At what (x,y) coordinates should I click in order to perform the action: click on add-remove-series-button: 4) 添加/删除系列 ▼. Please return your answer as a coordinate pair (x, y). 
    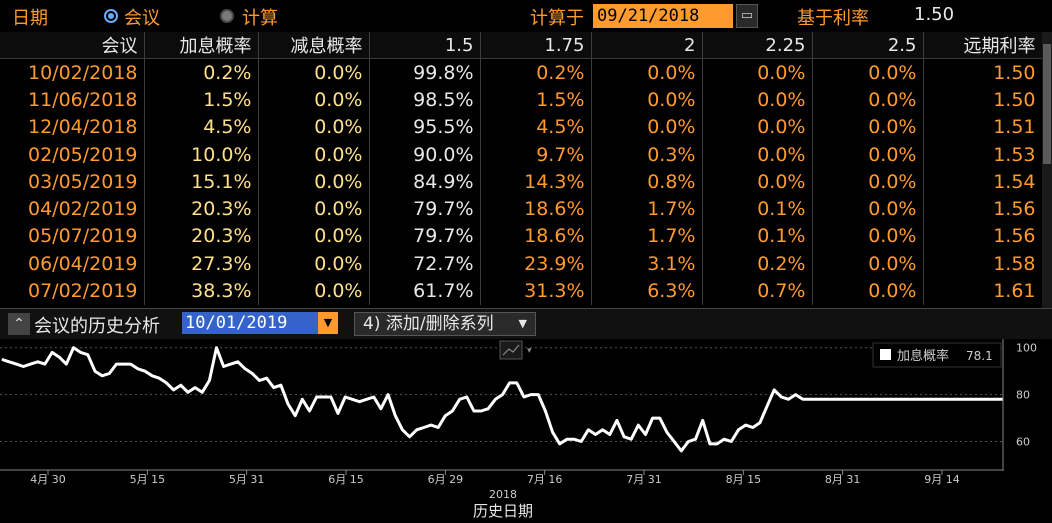
    Looking at the image, I should click on (445, 324).